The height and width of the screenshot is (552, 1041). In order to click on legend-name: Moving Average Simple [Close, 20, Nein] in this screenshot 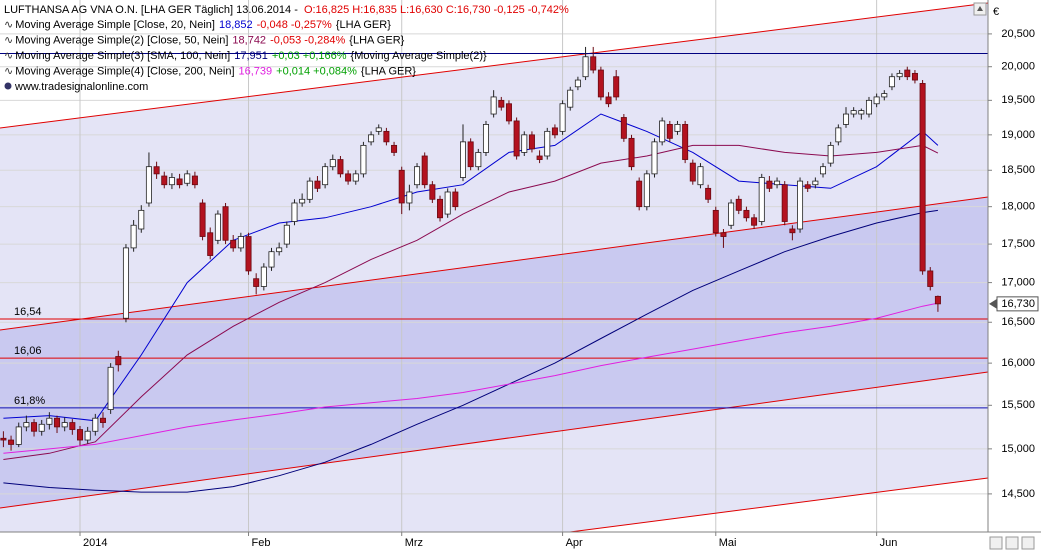, I will do `click(115, 25)`.